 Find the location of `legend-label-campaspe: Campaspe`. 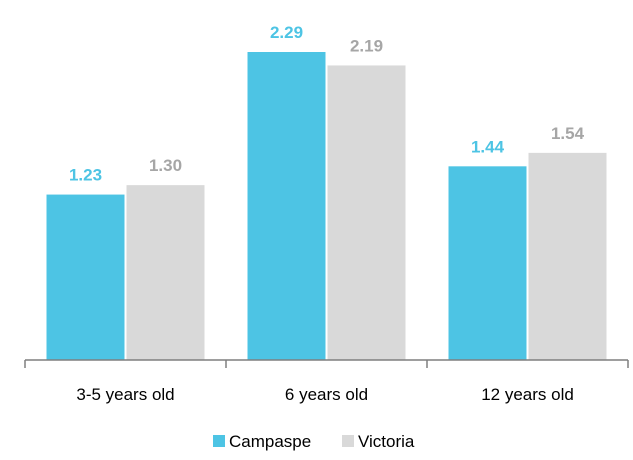

legend-label-campaspe: Campaspe is located at coordinates (270, 441).